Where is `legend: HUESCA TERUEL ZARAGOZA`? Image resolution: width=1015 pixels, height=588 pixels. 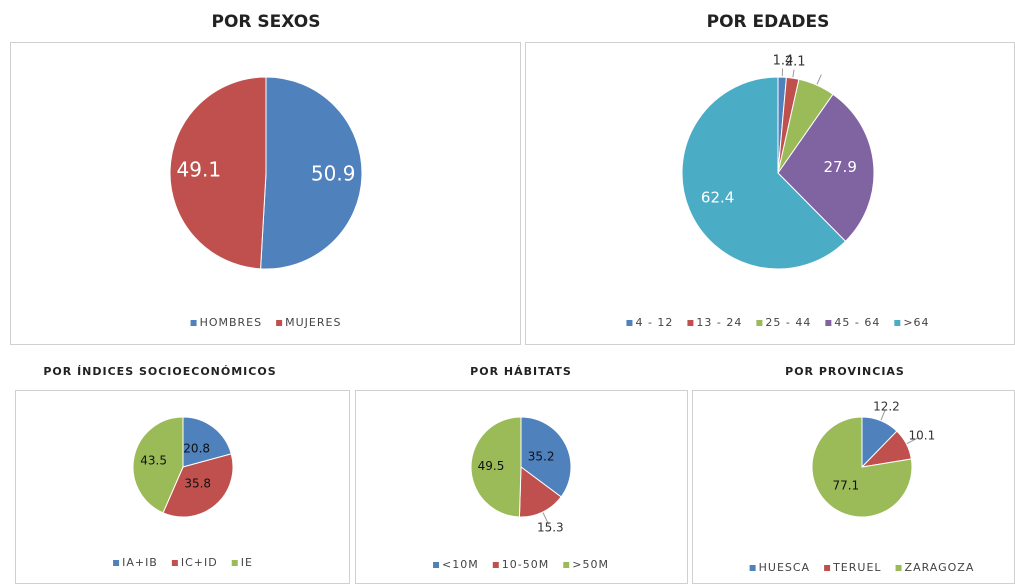 legend: HUESCA TERUEL ZARAGOZA is located at coordinates (862, 567).